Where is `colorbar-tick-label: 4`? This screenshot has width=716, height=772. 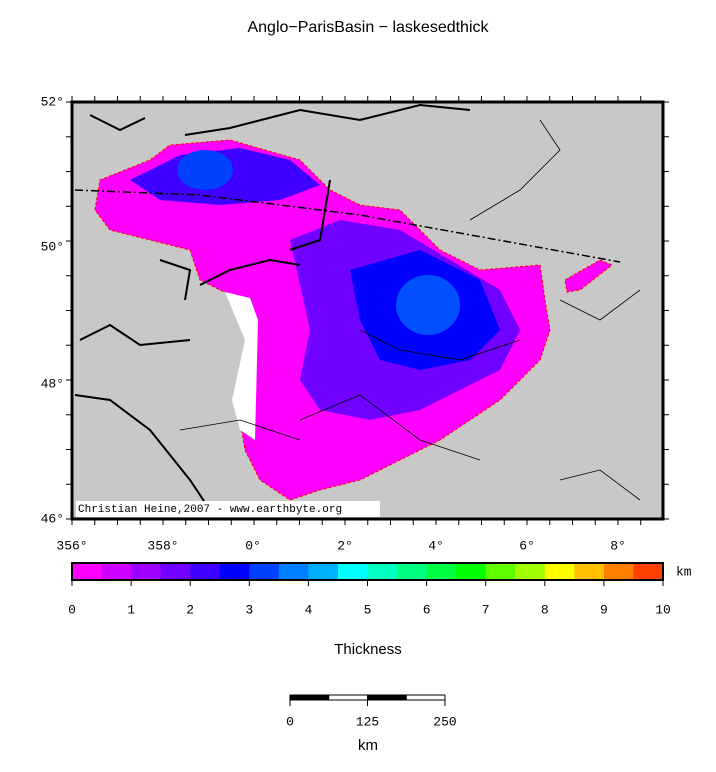
colorbar-tick-label: 4 is located at coordinates (308, 609).